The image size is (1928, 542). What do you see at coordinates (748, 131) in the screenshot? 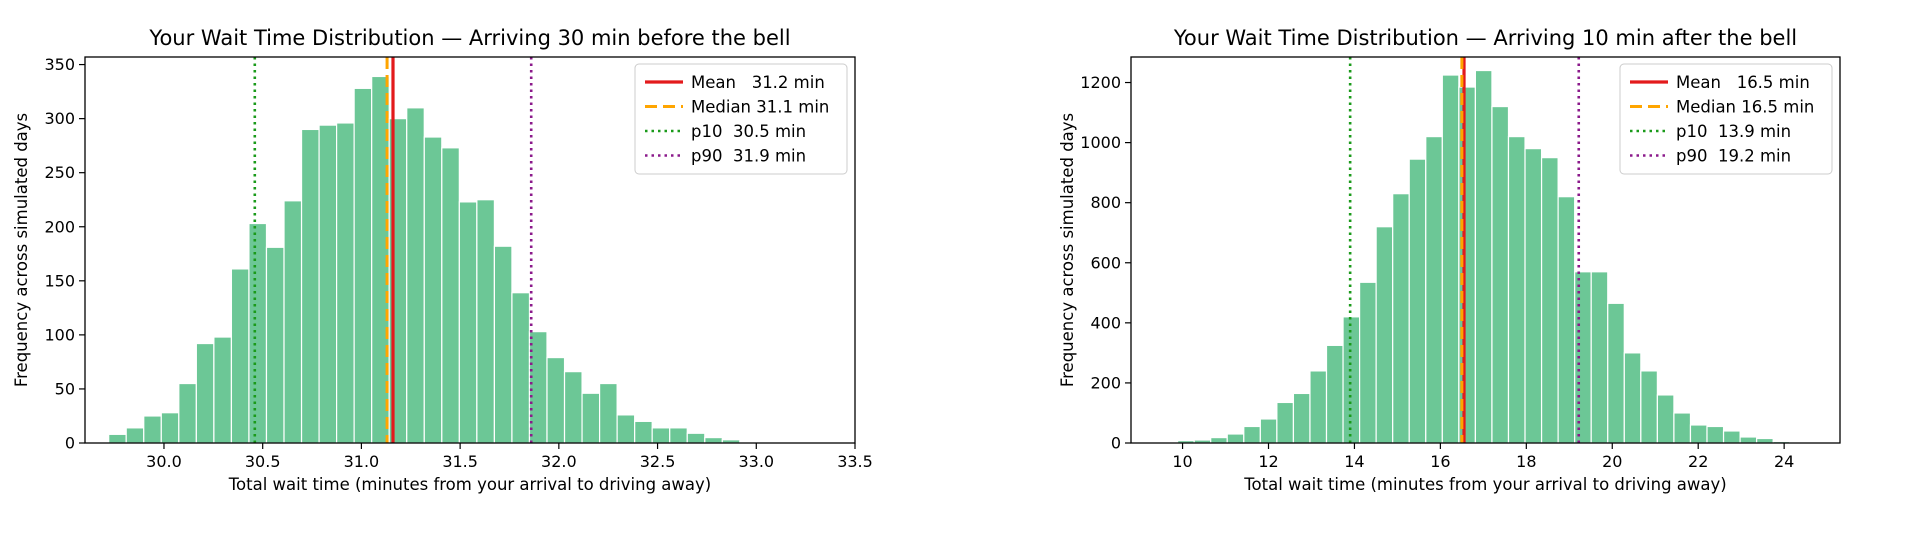
I see `legend-label-p10: p10 30.5 min` at bounding box center [748, 131].